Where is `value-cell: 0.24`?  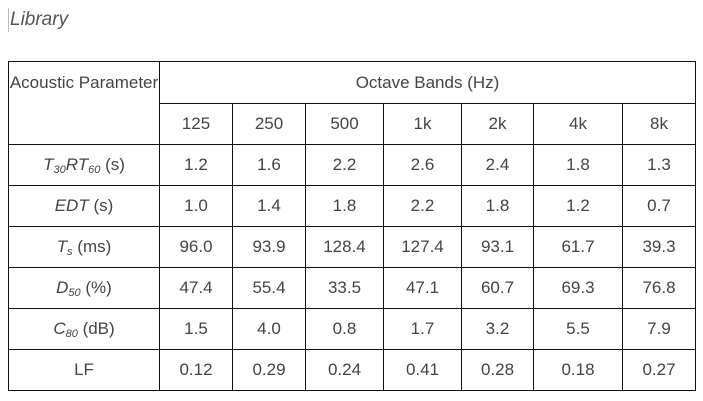 value-cell: 0.24 is located at coordinates (344, 370).